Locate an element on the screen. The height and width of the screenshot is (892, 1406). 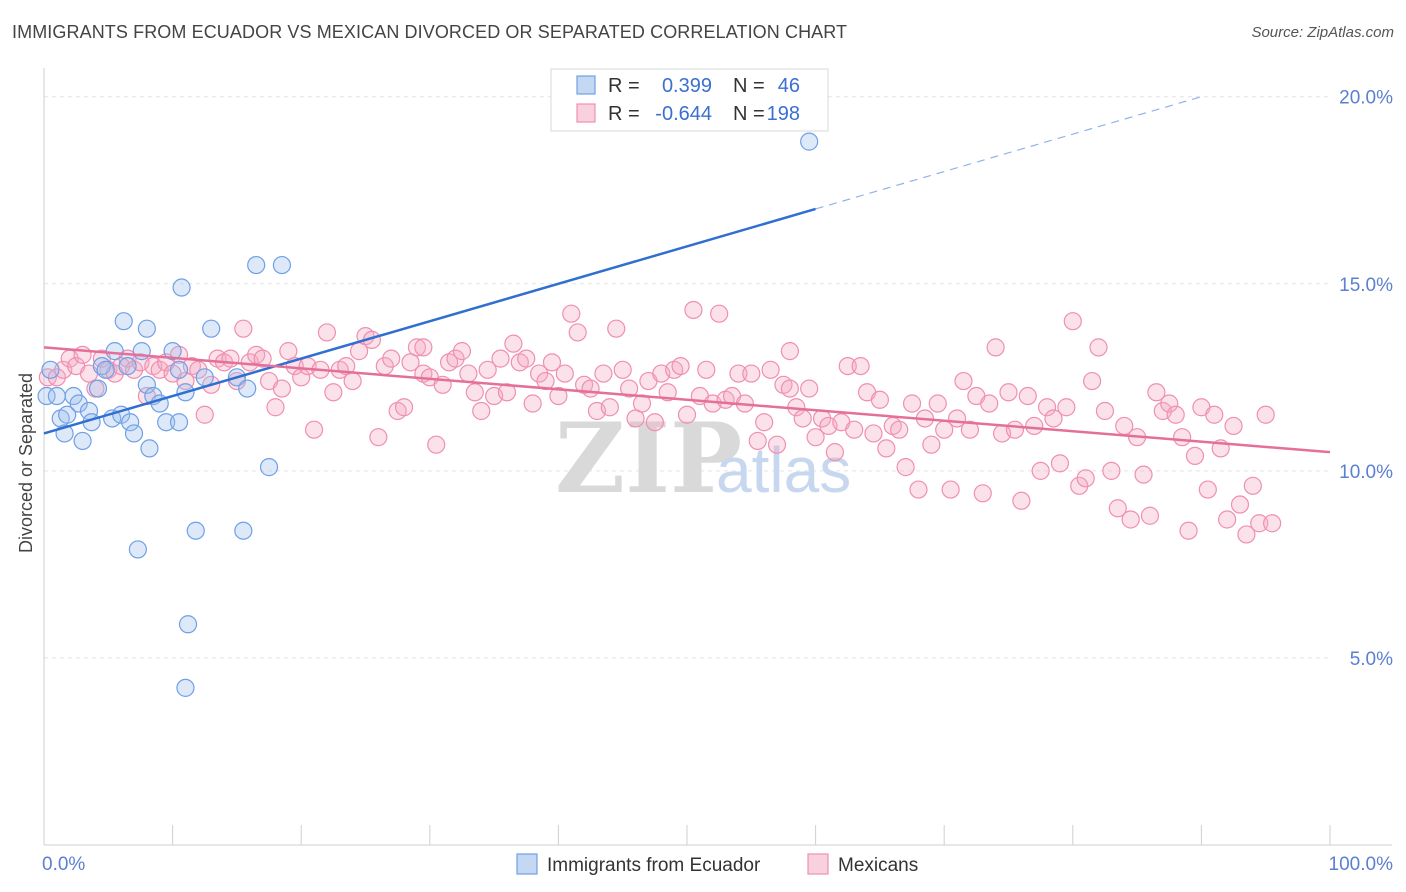
legend-r-value-ecuador: 0.399 is located at coordinates (687, 86).